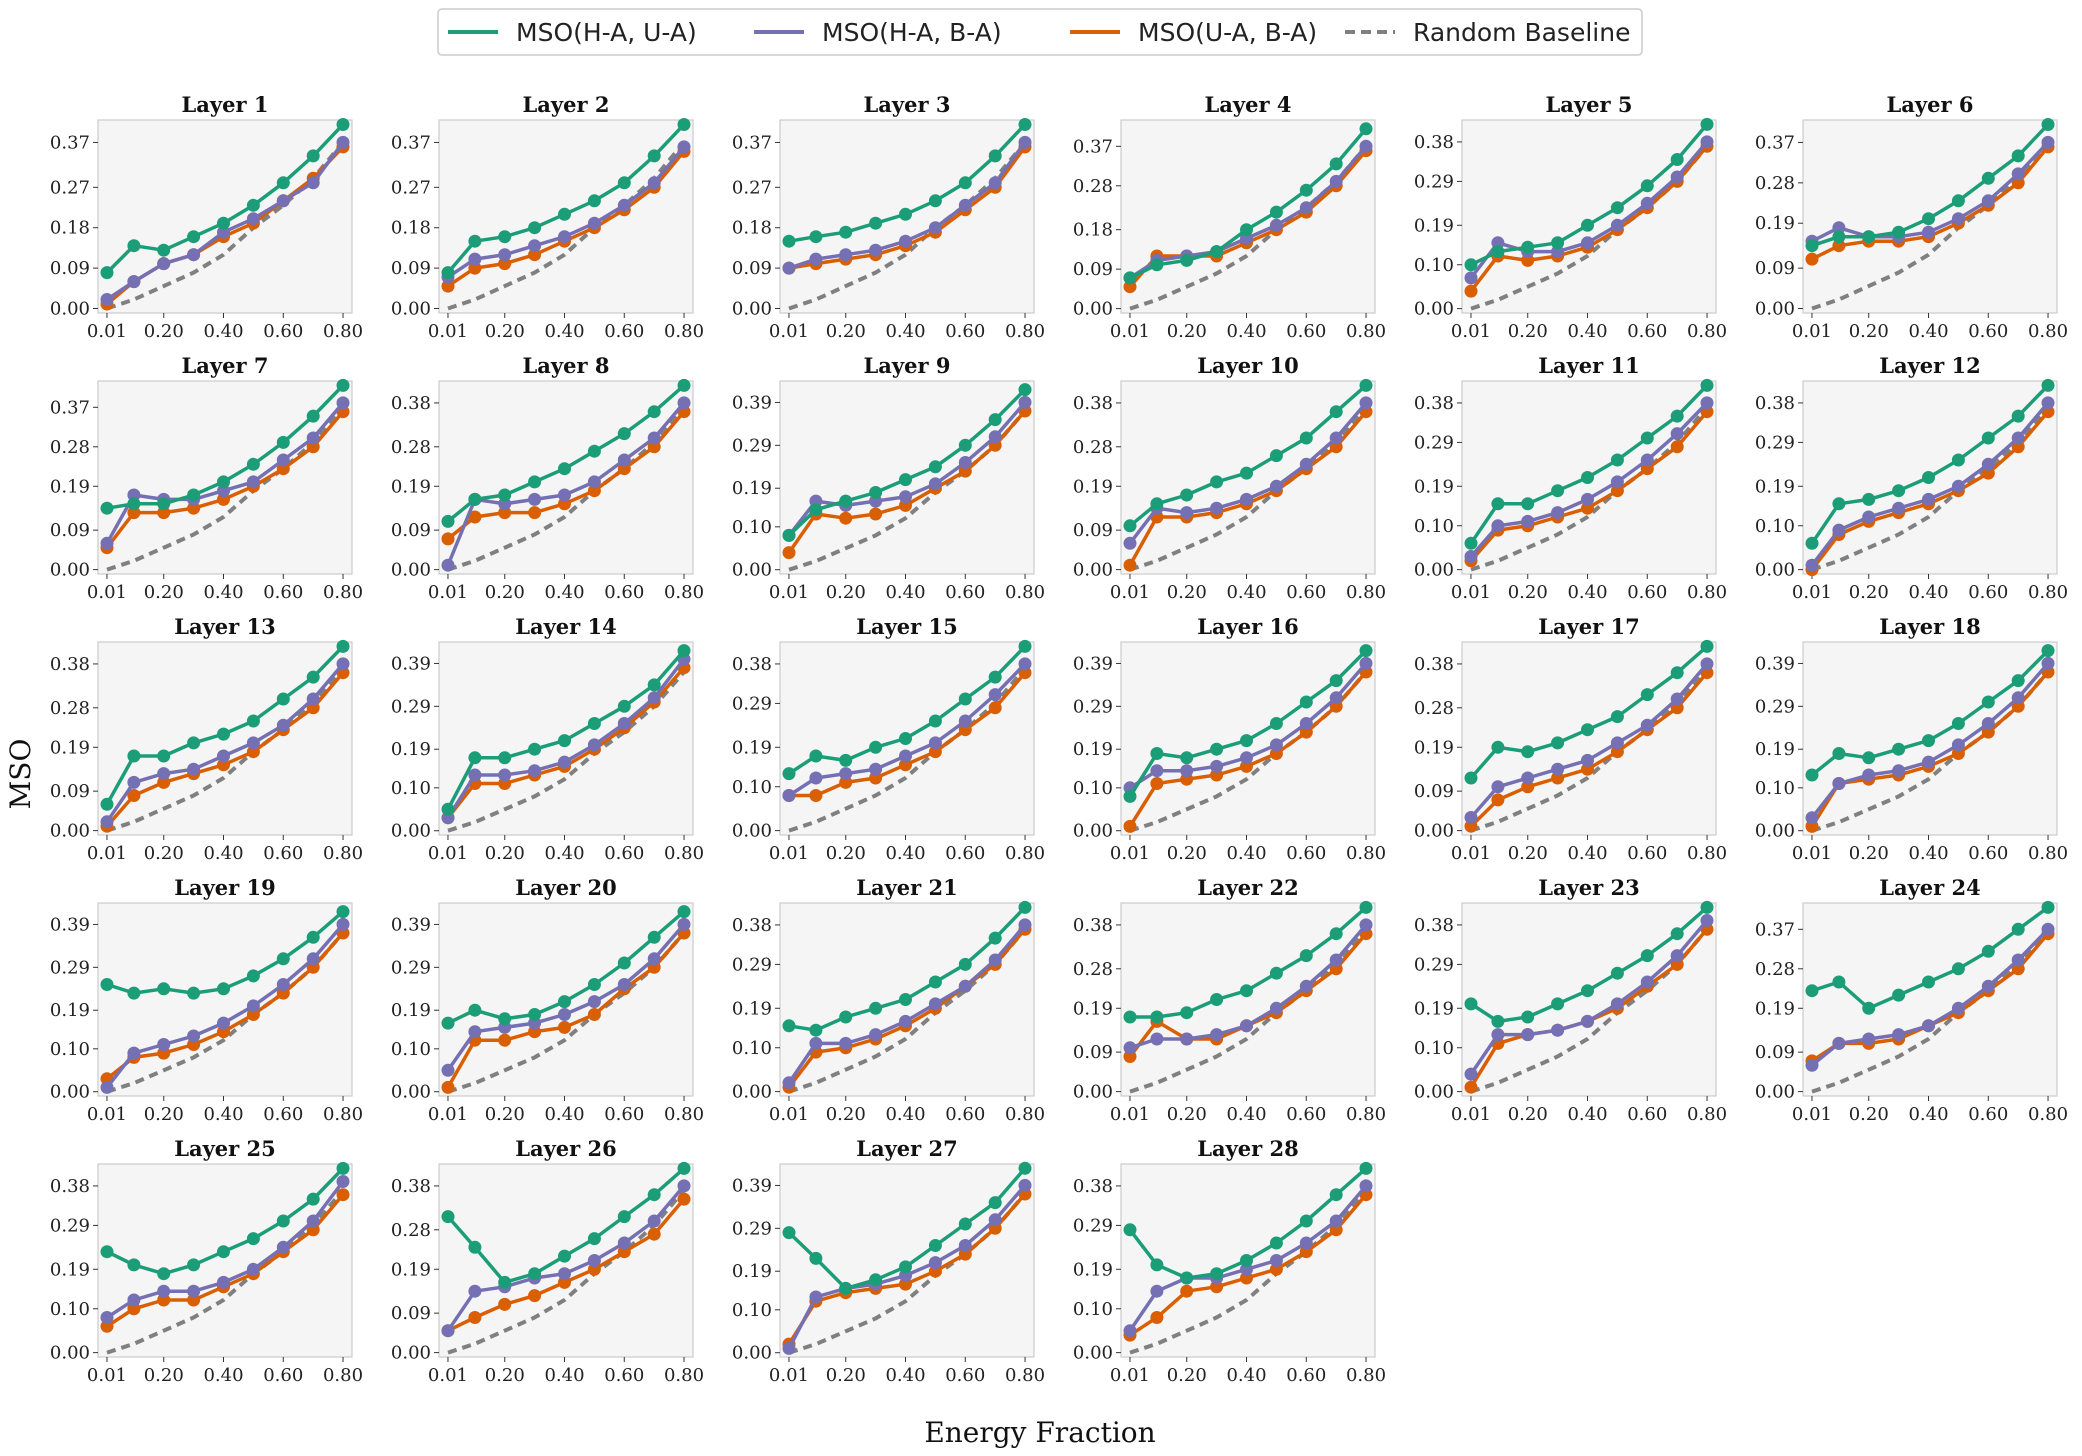  What do you see at coordinates (1775, 1052) in the screenshot?
I see `y-tick-label: 0.09` at bounding box center [1775, 1052].